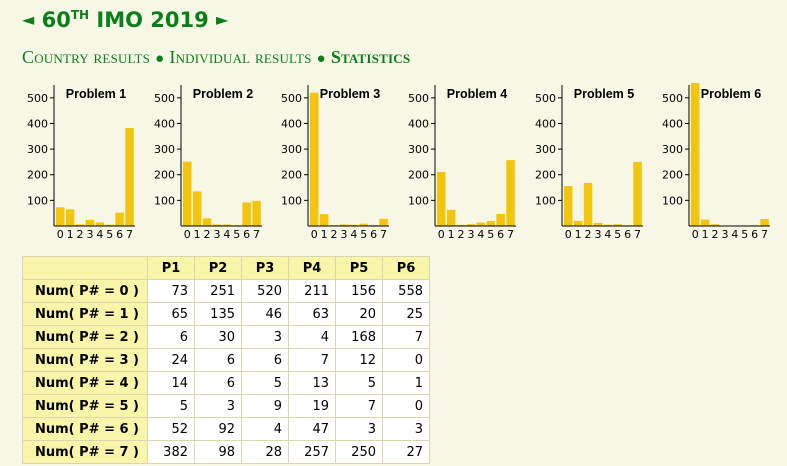 Image resolution: width=787 pixels, height=466 pixels. Describe the element at coordinates (222, 19) in the screenshot. I see `next-olympiad-arrow: ►` at that location.